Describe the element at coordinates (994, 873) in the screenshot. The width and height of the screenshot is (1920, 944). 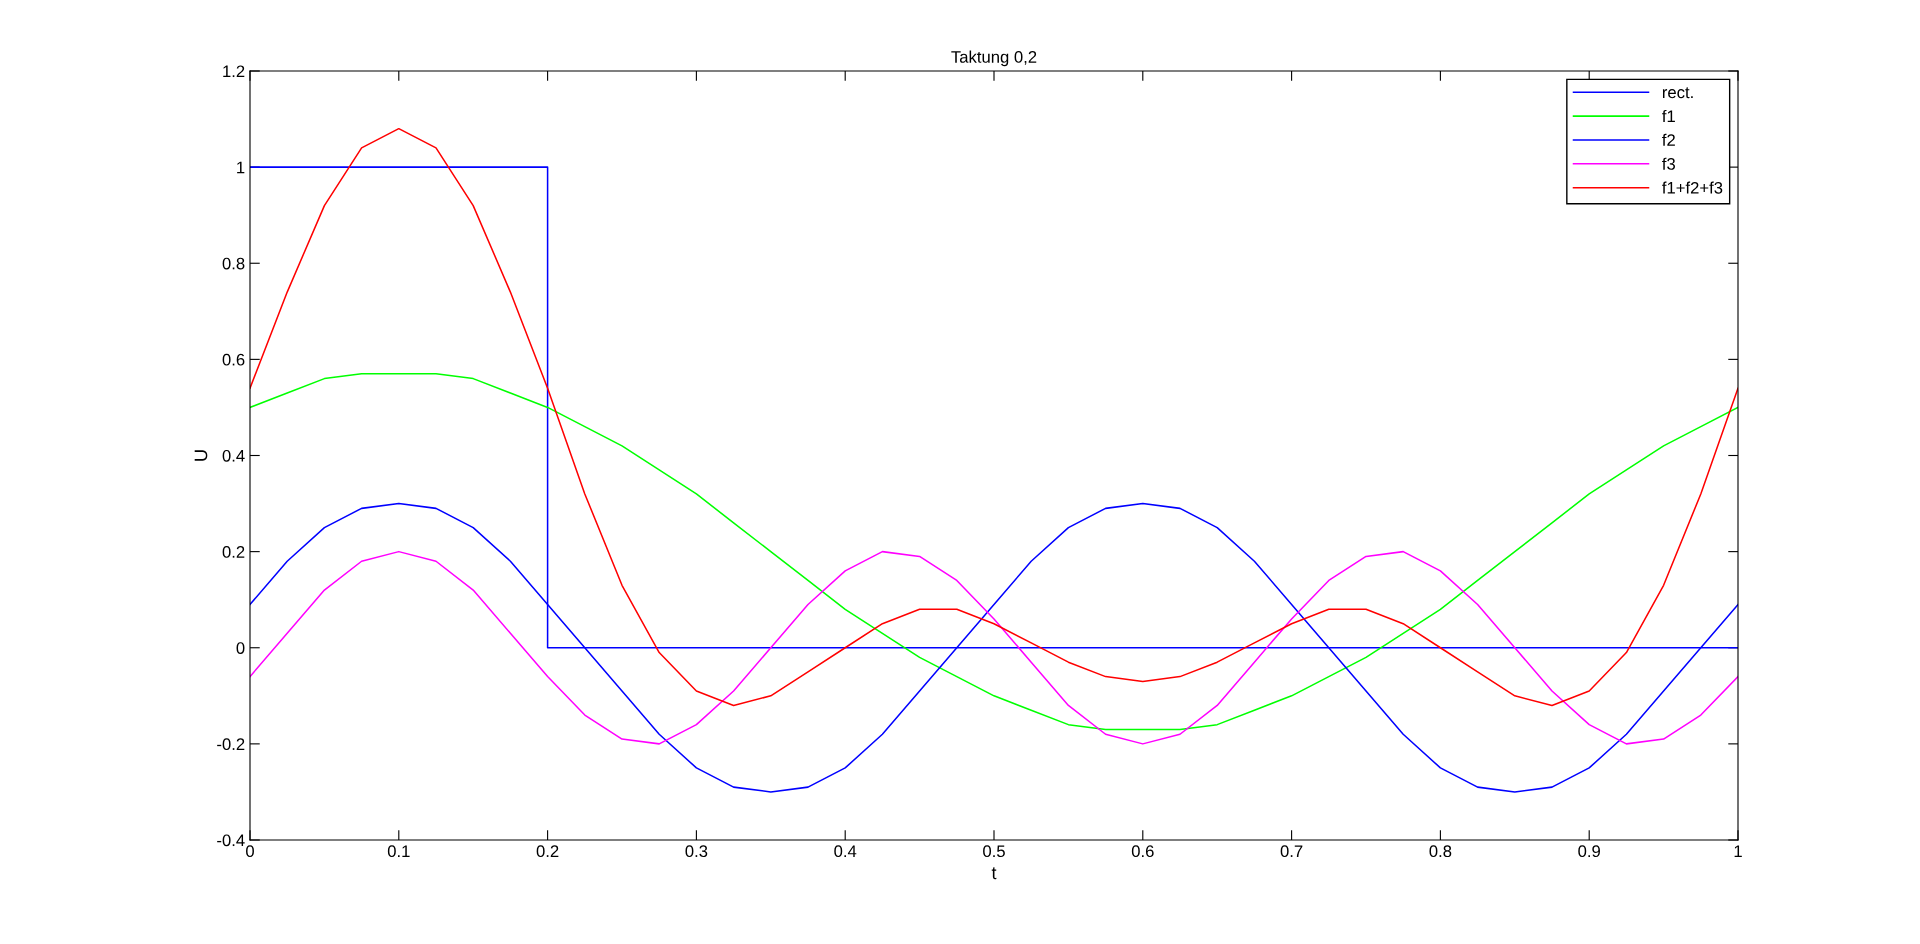
I see `x-axis-title: t` at that location.